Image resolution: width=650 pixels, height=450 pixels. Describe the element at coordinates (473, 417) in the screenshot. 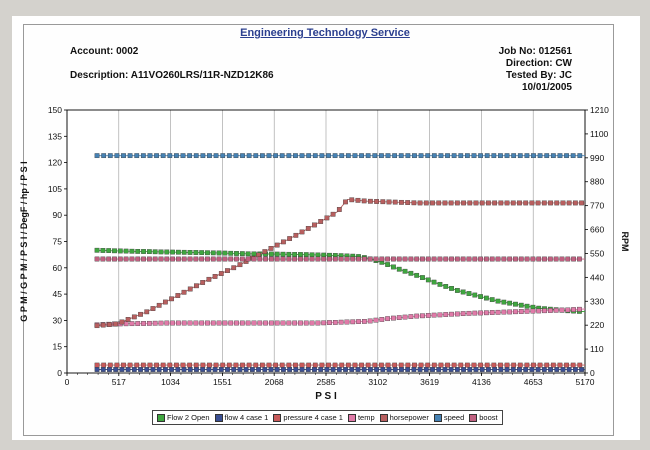

I see `legend-swatch` at that location.